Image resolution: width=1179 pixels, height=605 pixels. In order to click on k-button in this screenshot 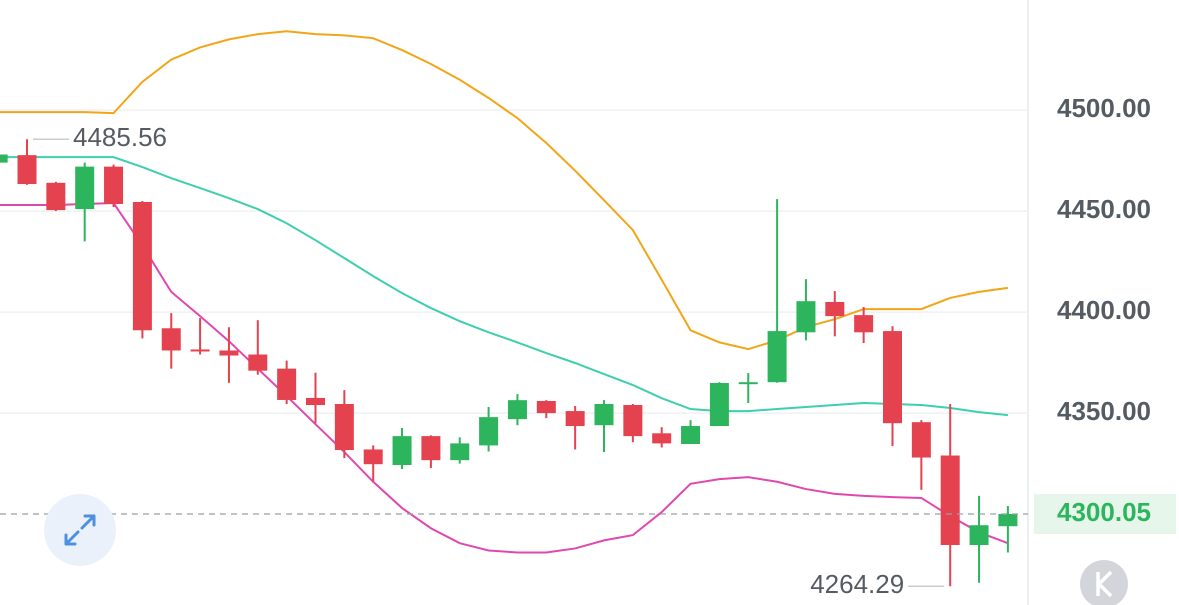, I will do `click(1104, 582)`.